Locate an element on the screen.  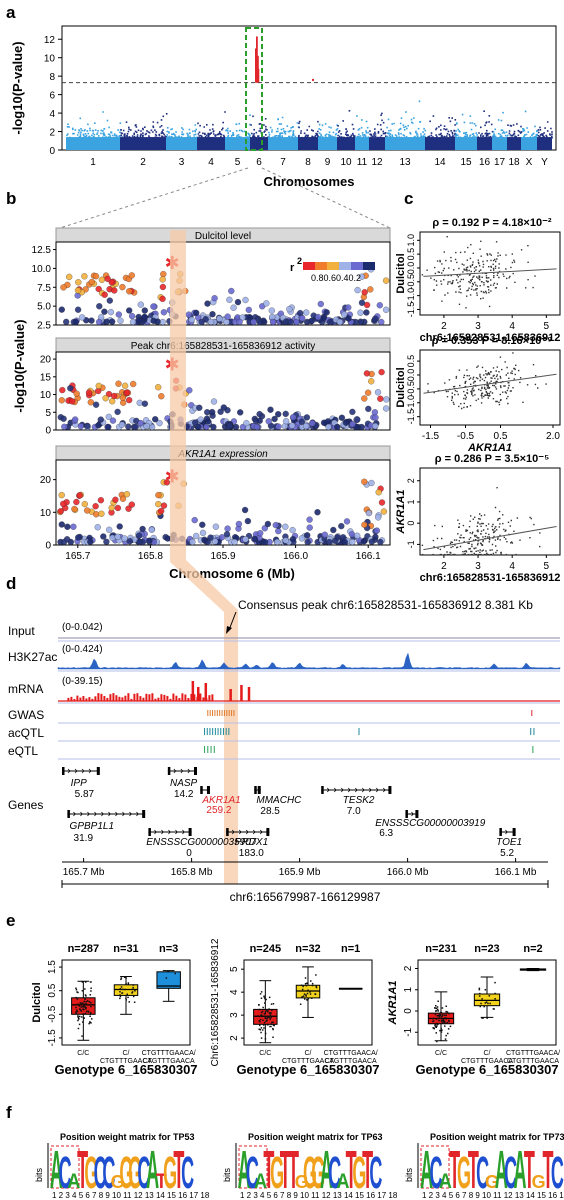
gene-value-ENSSSCG00000003919: 6.3 is located at coordinates (386, 833).